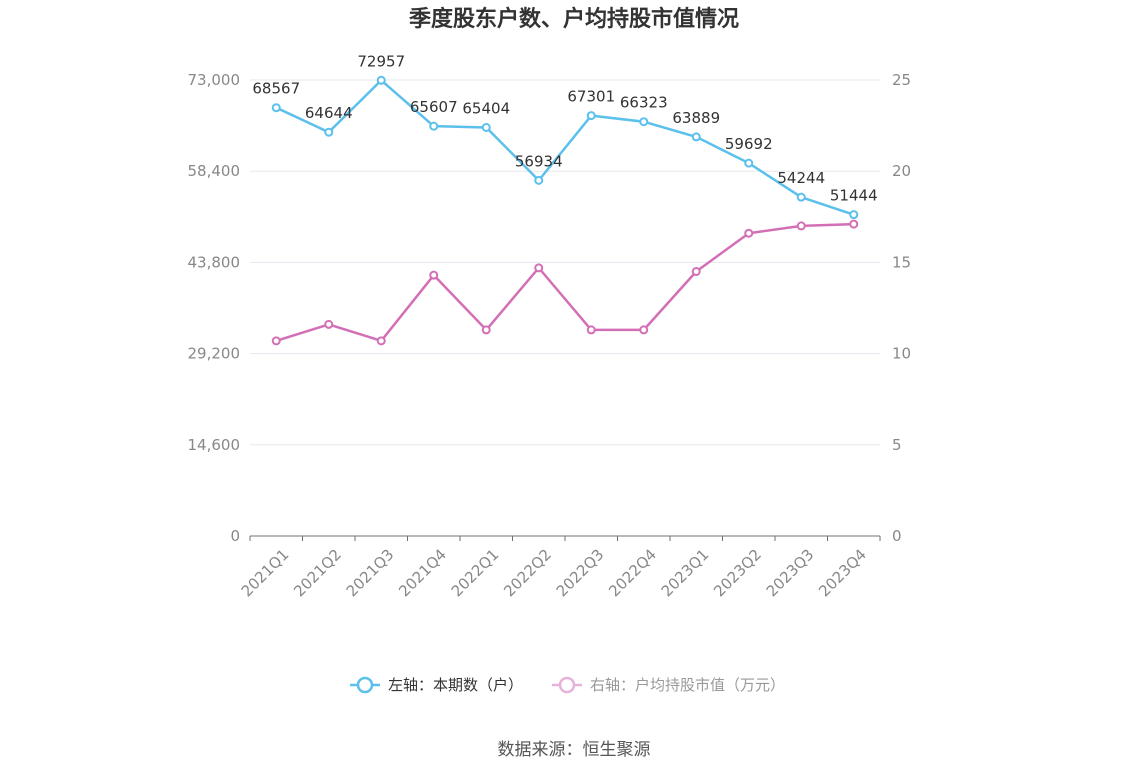 The image size is (1148, 776). What do you see at coordinates (381, 61) in the screenshot?
I see `data-label: 72957` at bounding box center [381, 61].